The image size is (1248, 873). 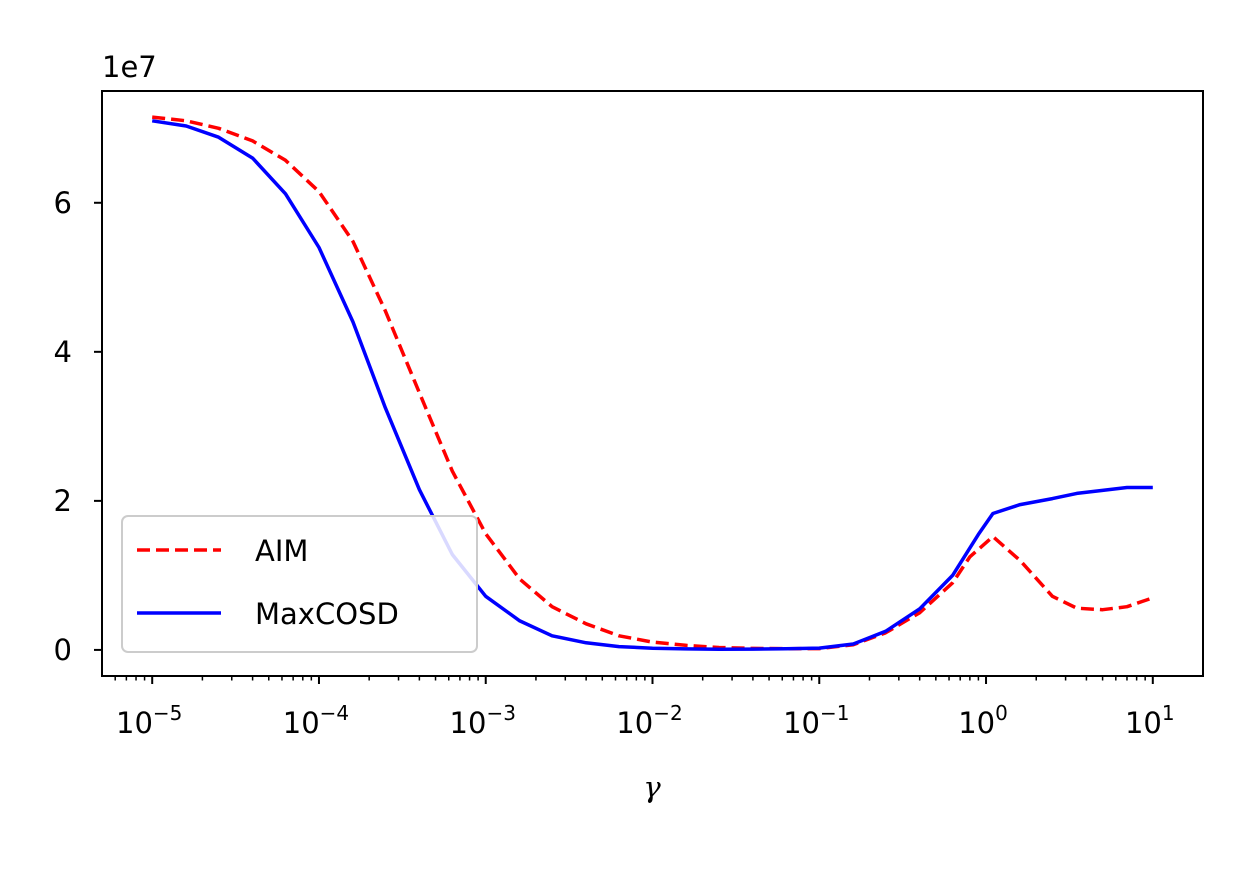 I want to click on legend-box, so click(x=299, y=584).